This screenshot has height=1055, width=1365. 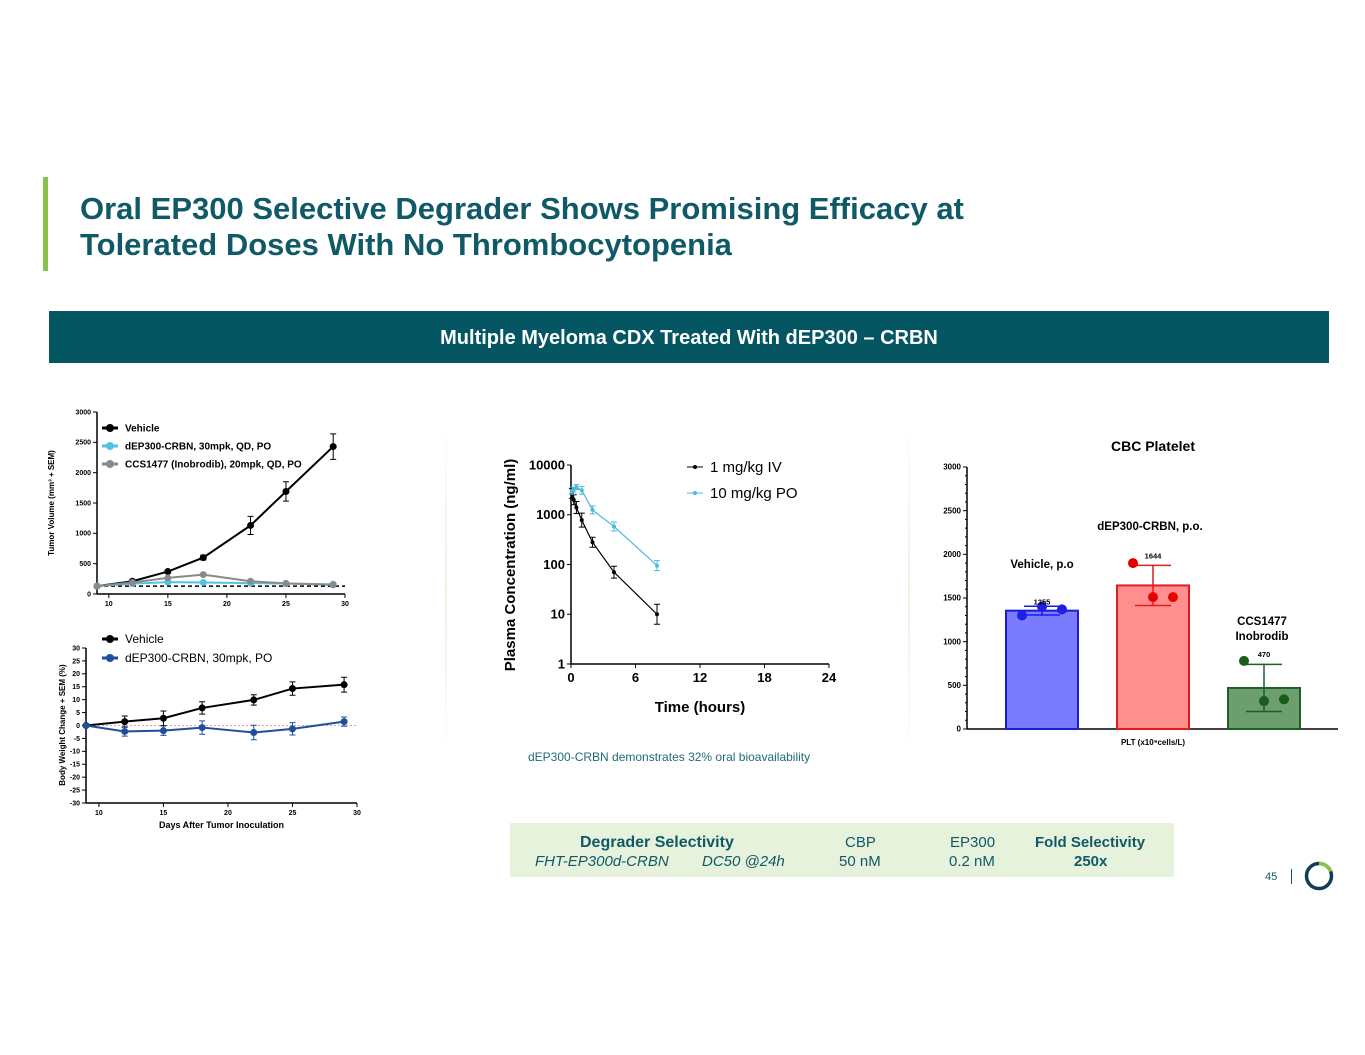 What do you see at coordinates (78, 713) in the screenshot?
I see `y-tick-label: 5` at bounding box center [78, 713].